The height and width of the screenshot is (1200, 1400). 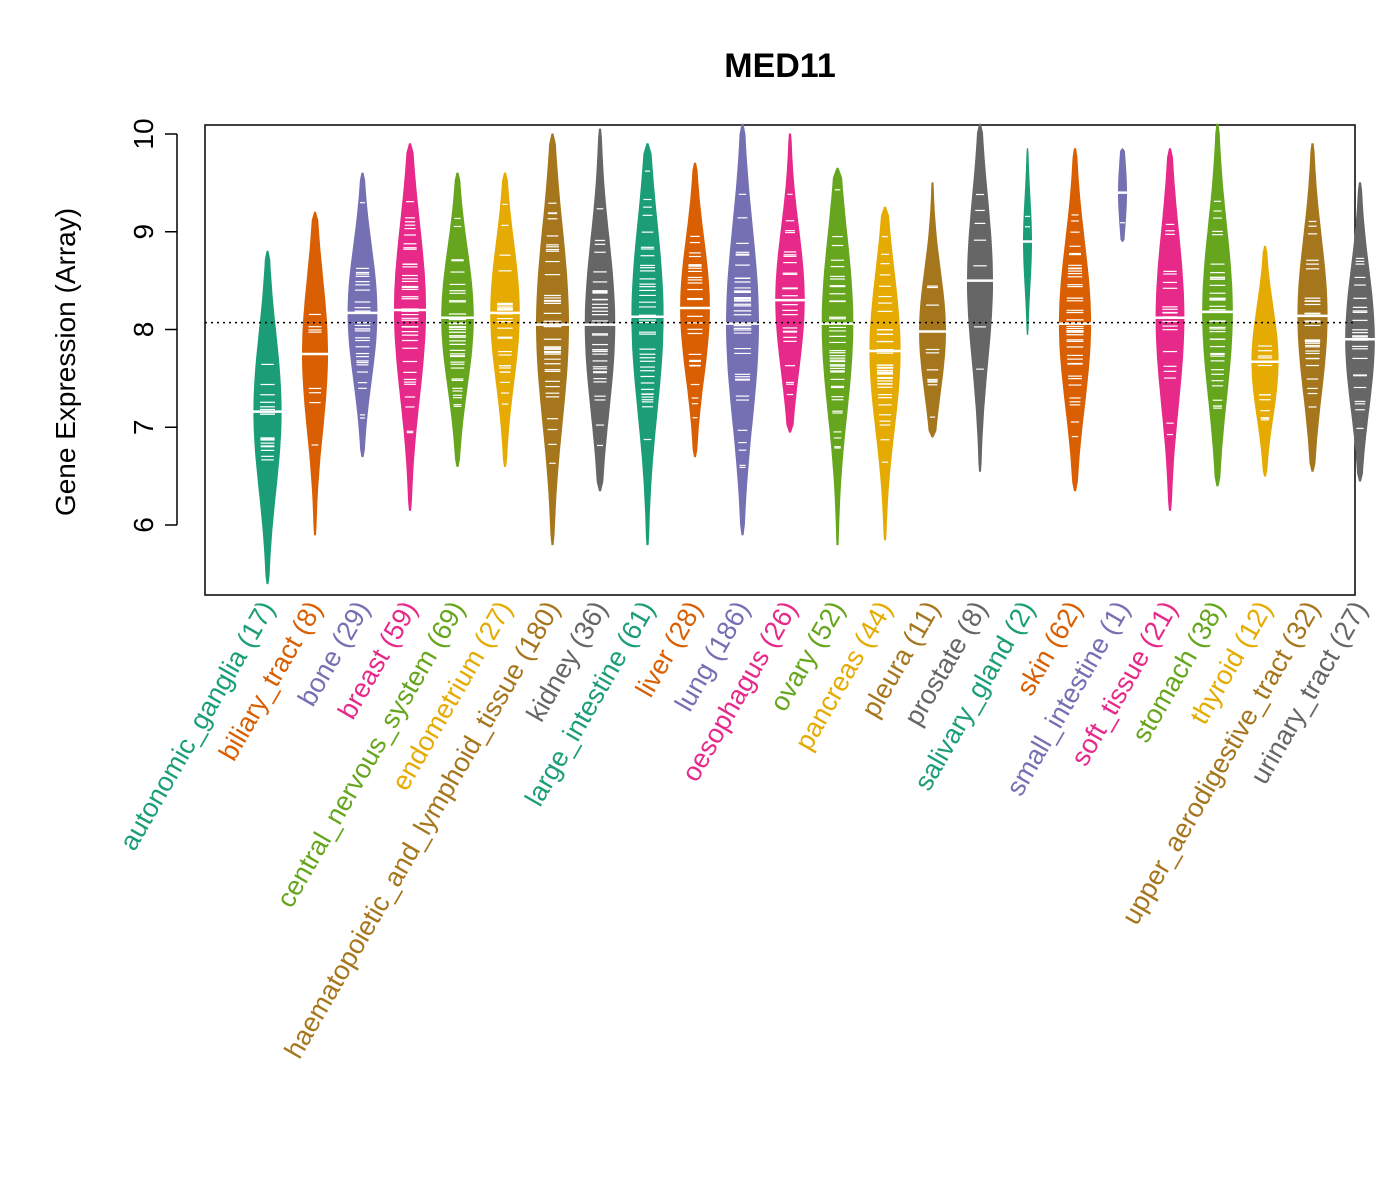 I want to click on violin-urinary_tract, so click(x=1360, y=332).